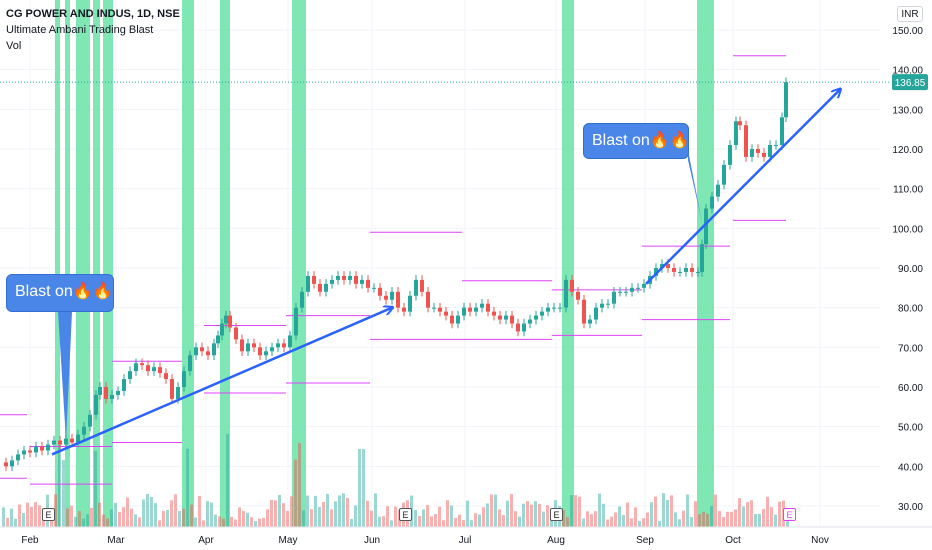 This screenshot has height=550, width=932. I want to click on price-tick-label: 90.00, so click(910, 269).